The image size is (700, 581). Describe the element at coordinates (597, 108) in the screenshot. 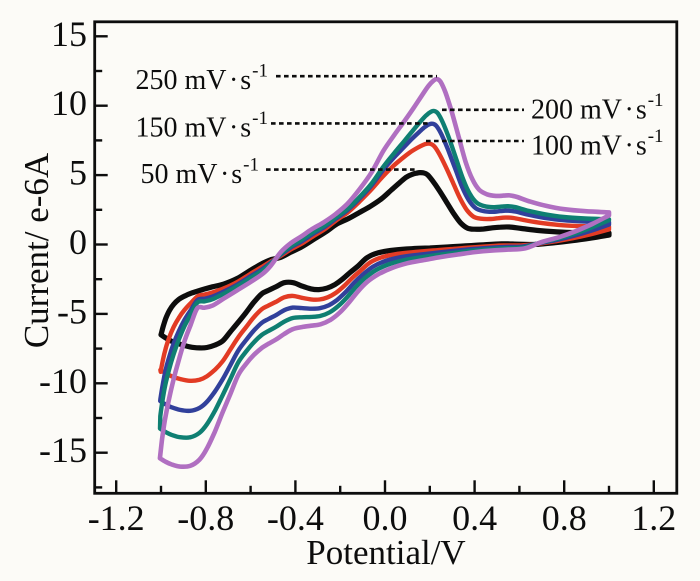

I see `svg-text: 200 mV·s-1` at that location.